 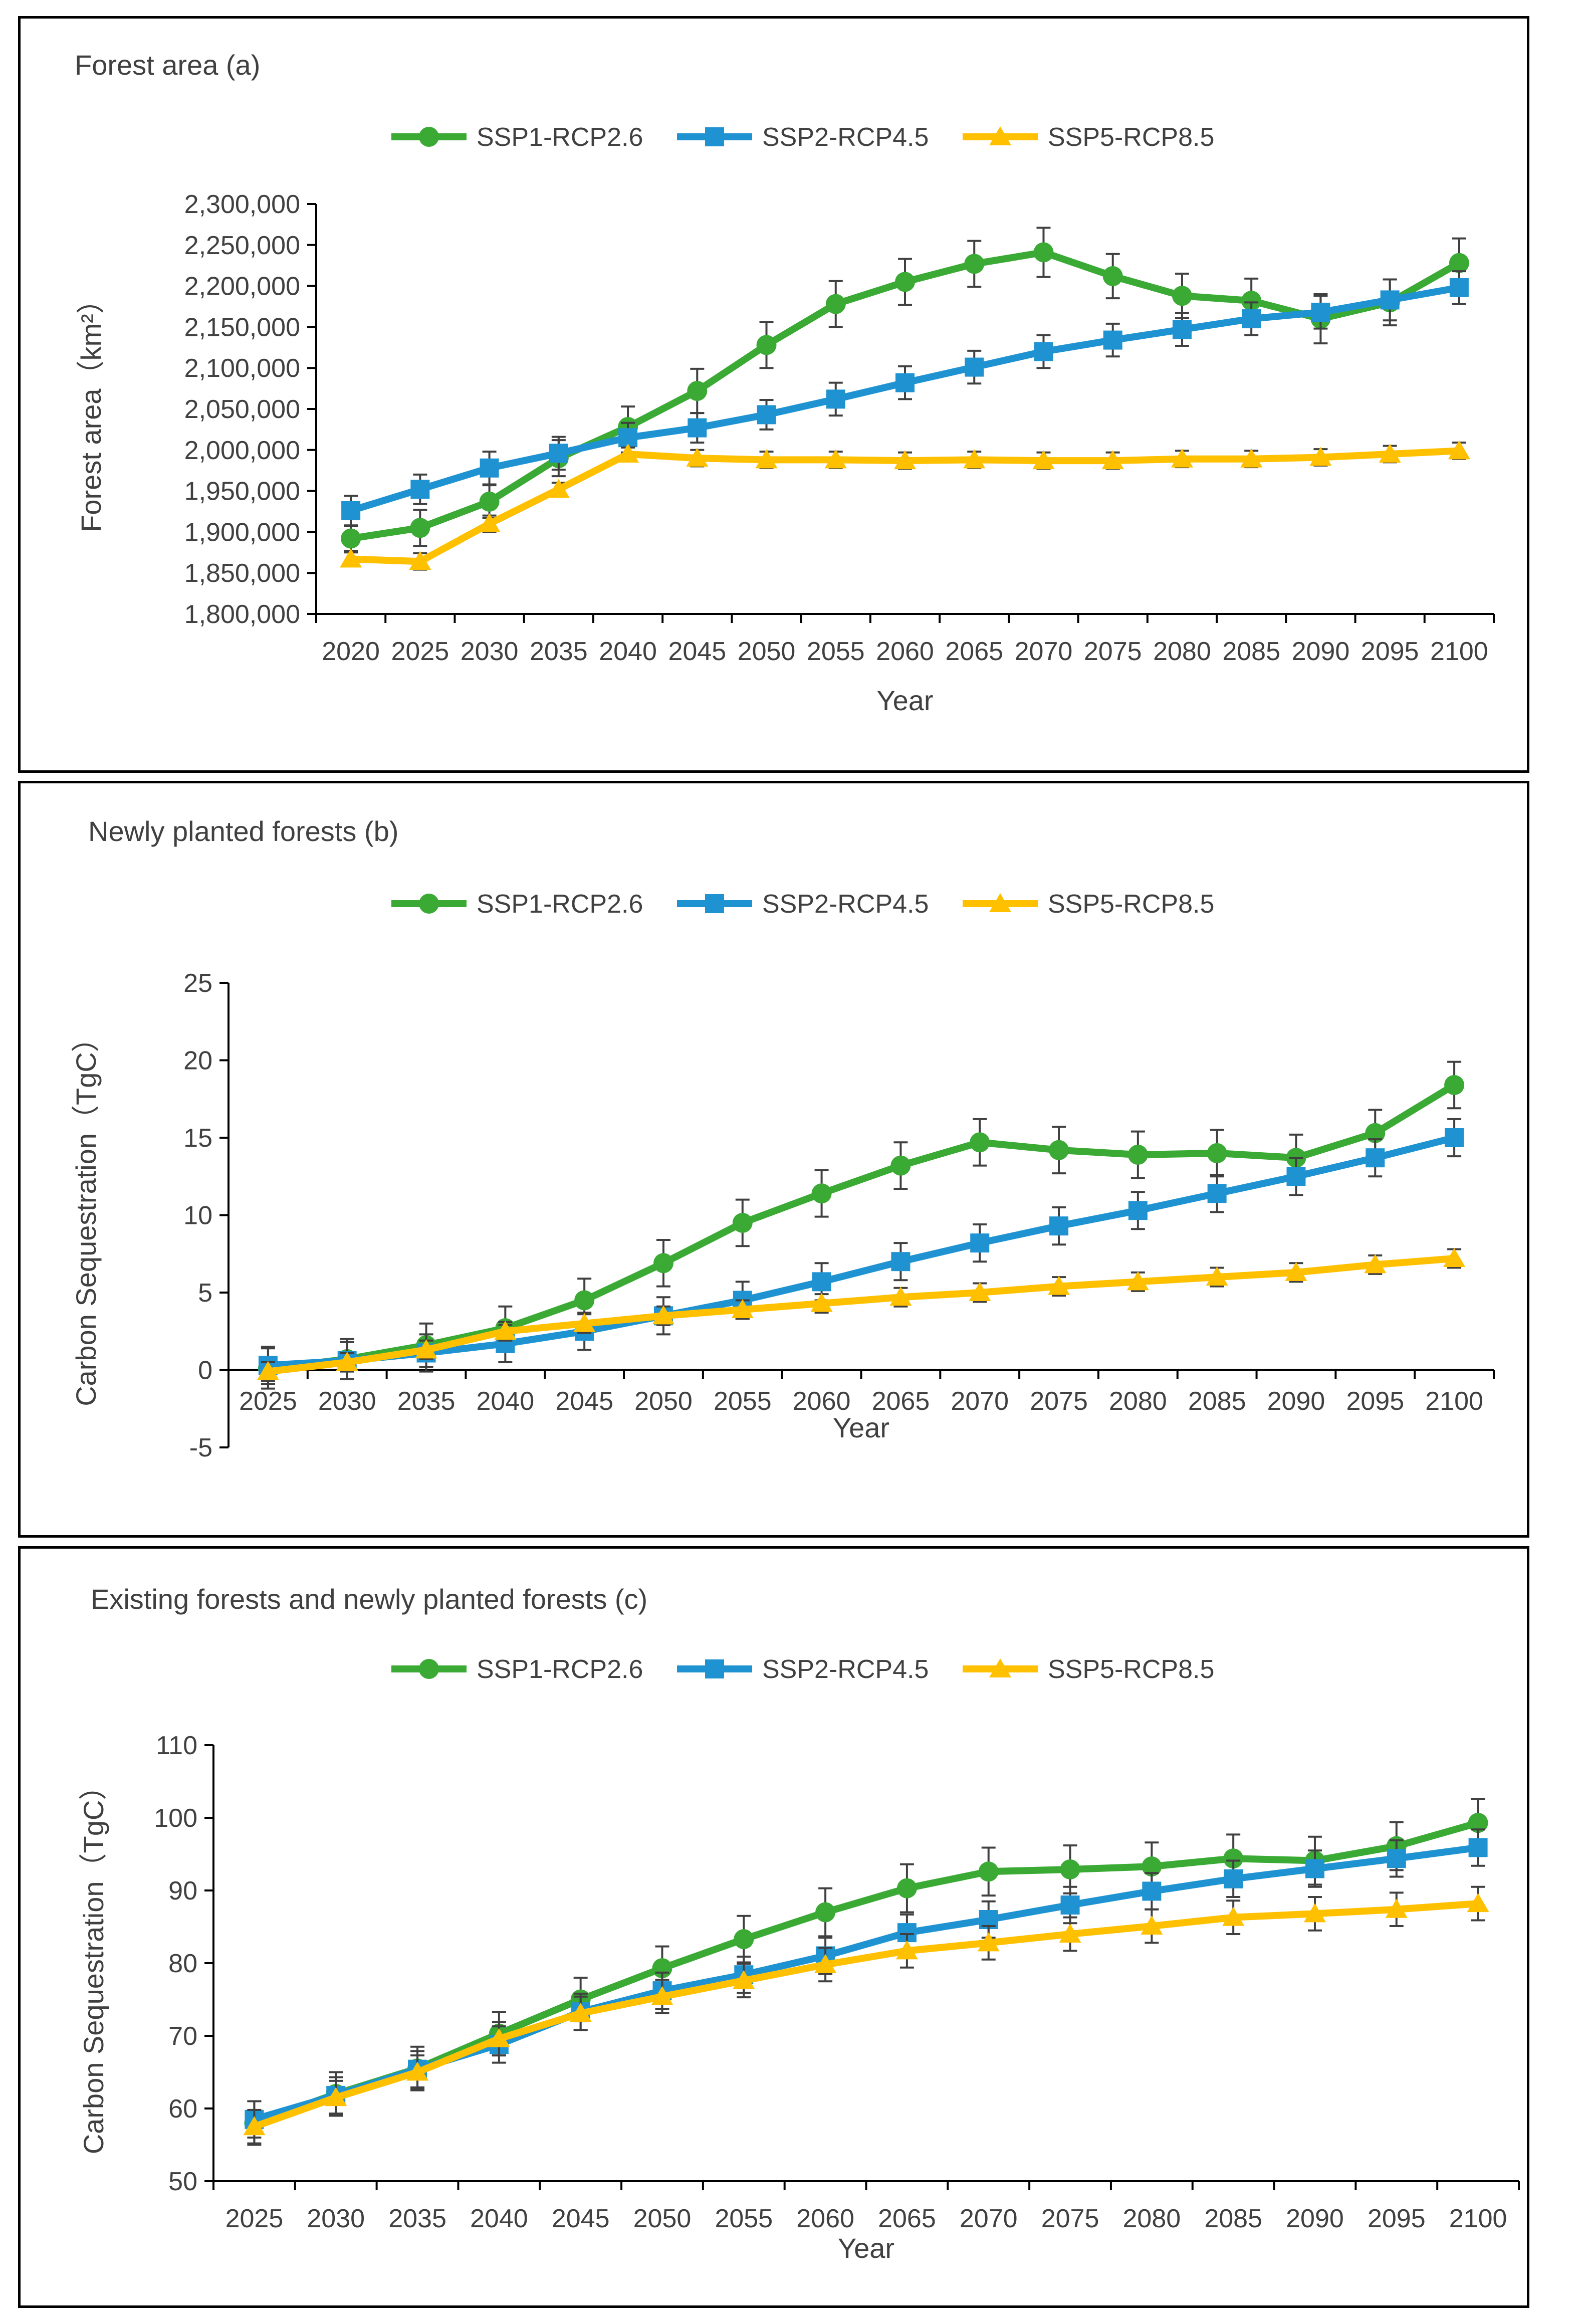 What do you see at coordinates (182, 2182) in the screenshot?
I see `y-tick-label: 50` at bounding box center [182, 2182].